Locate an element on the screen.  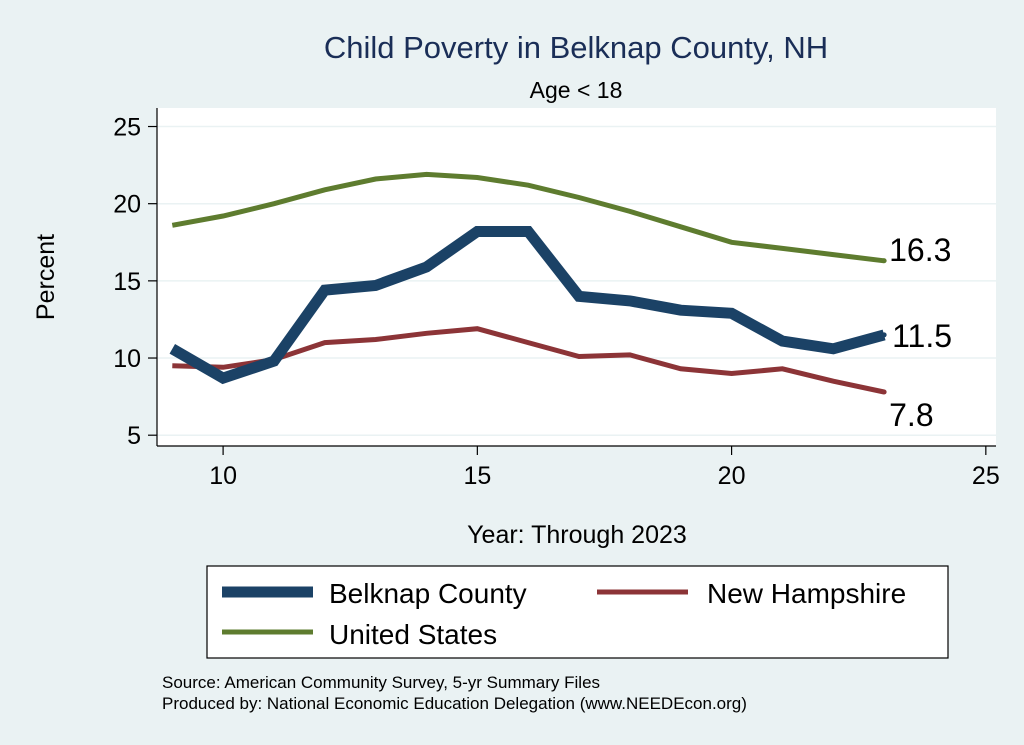
end-label-united-states: 16.3 is located at coordinates (920, 250).